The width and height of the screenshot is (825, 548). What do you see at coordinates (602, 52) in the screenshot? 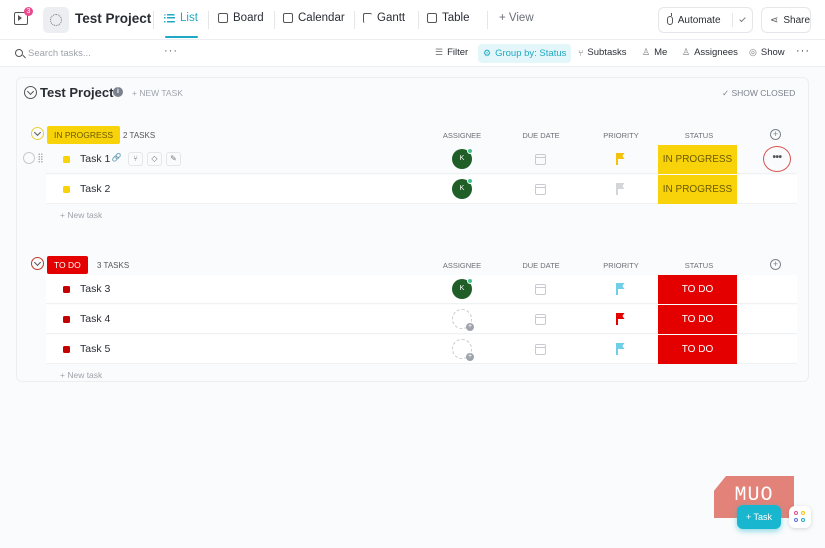
I see `subtasks-button: ⑂ Subtasks` at bounding box center [602, 52].